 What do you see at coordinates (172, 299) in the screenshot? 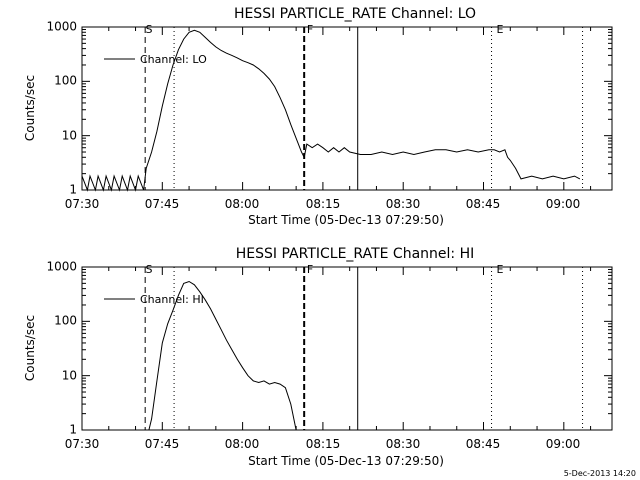
I see `panel-hi-legend-label: Channel: HI` at bounding box center [172, 299].